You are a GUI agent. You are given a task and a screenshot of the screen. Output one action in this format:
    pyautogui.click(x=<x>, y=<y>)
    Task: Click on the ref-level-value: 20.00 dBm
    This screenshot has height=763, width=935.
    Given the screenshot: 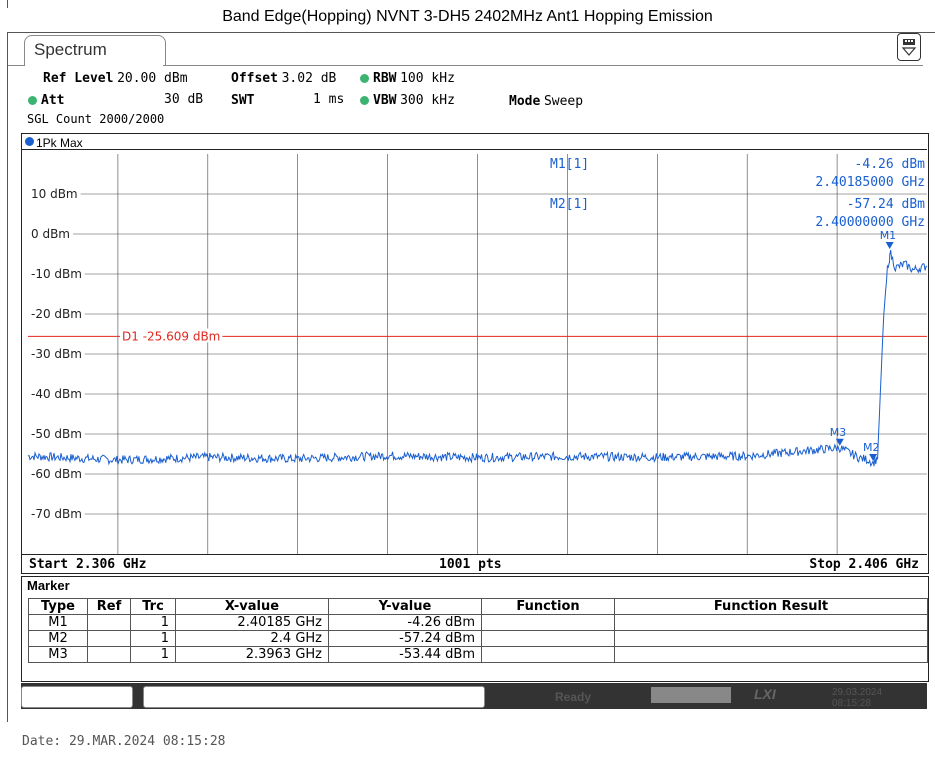 What is the action you would take?
    pyautogui.click(x=152, y=78)
    